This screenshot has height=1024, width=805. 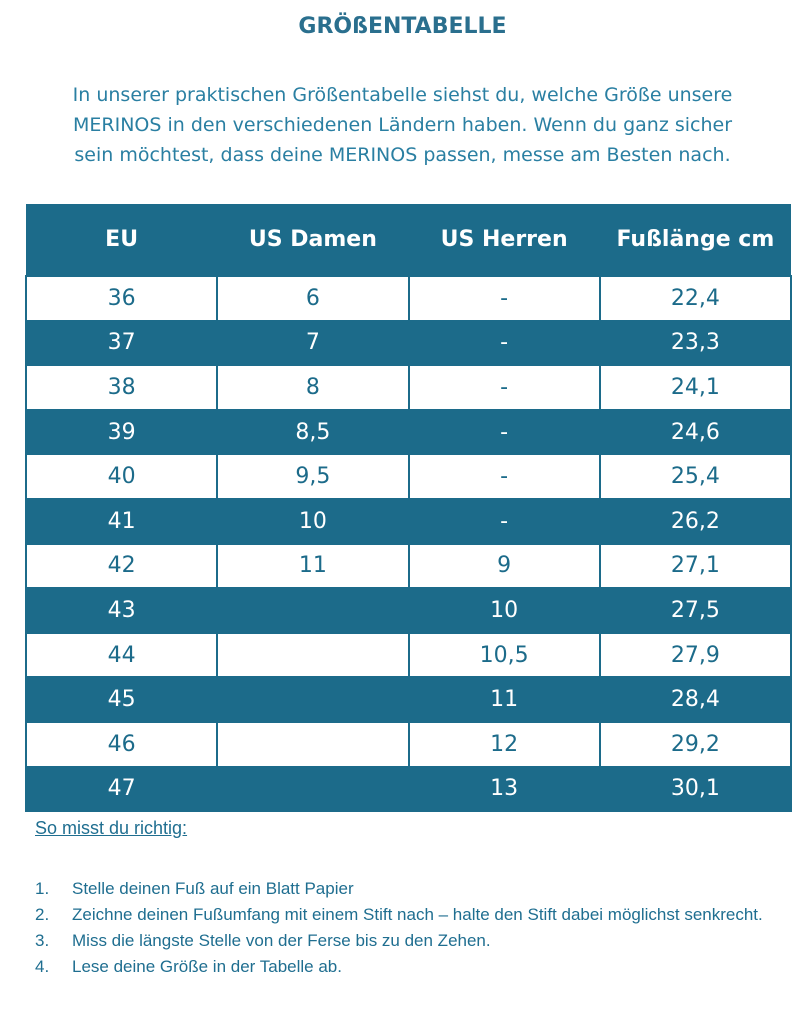 I want to click on cell-fusslaenge: 27,5, so click(x=695, y=610).